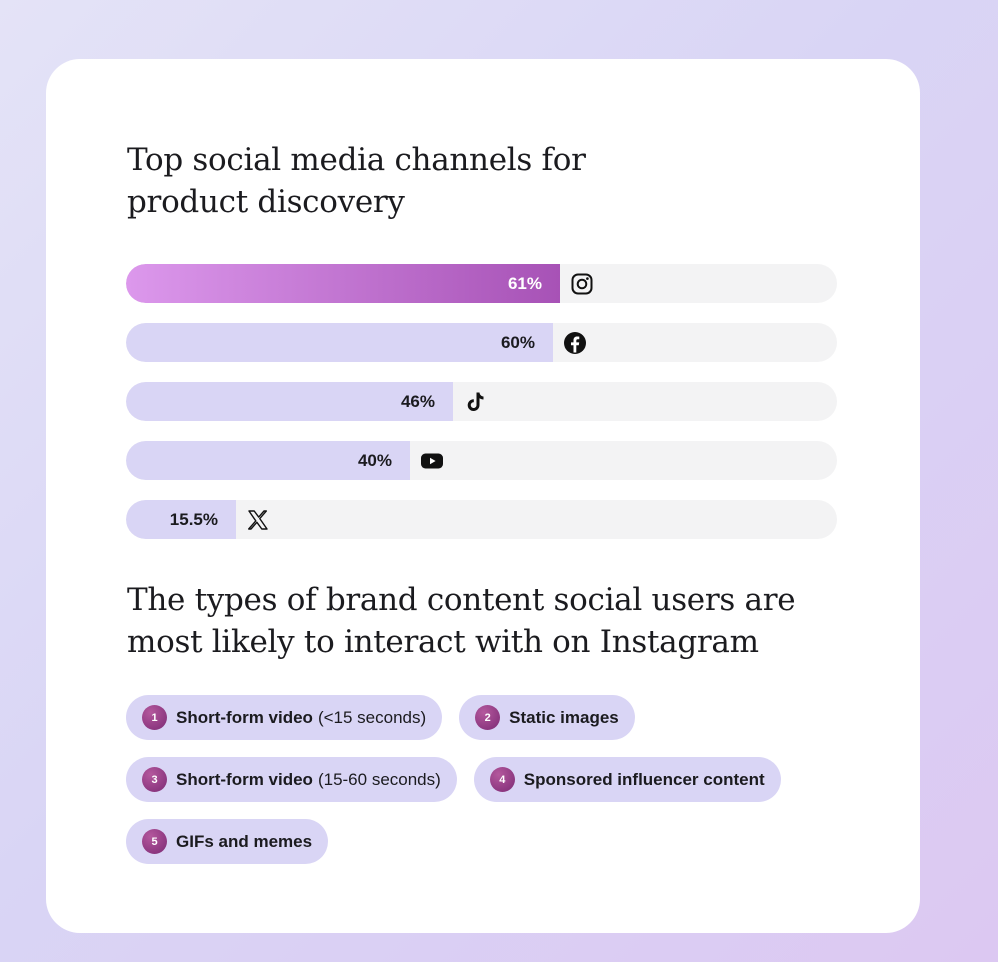 This screenshot has width=998, height=962. What do you see at coordinates (154, 779) in the screenshot?
I see `rank-badge: 3` at bounding box center [154, 779].